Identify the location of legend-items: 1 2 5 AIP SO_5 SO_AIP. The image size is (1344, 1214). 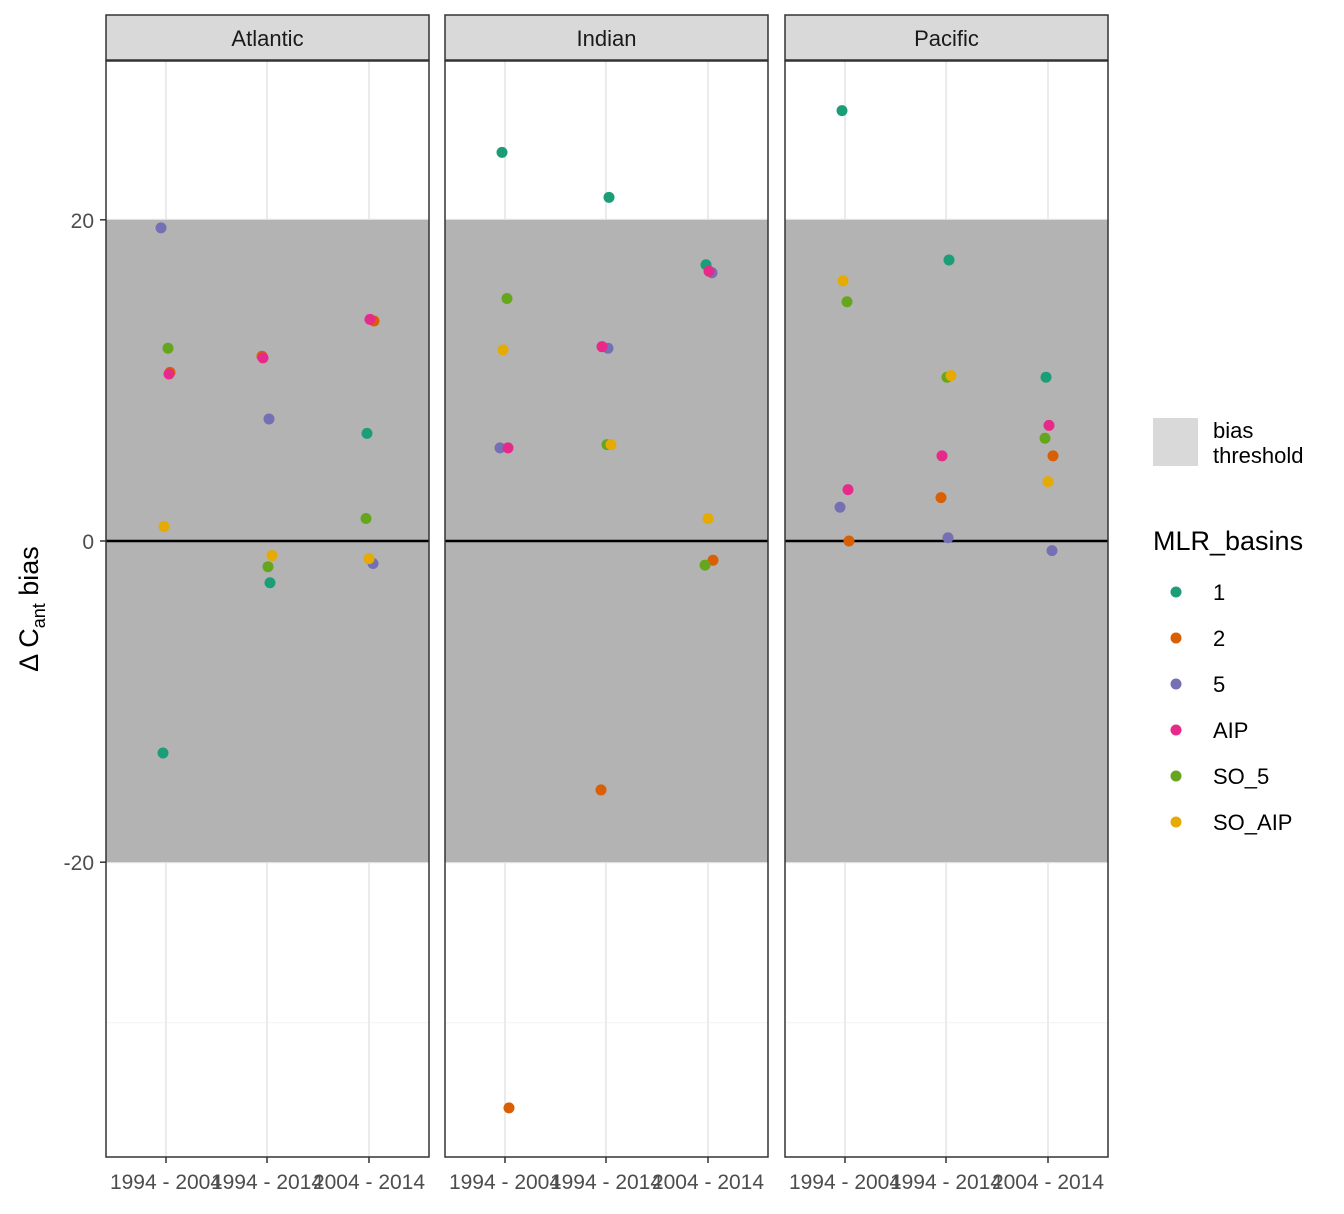
(1231, 707).